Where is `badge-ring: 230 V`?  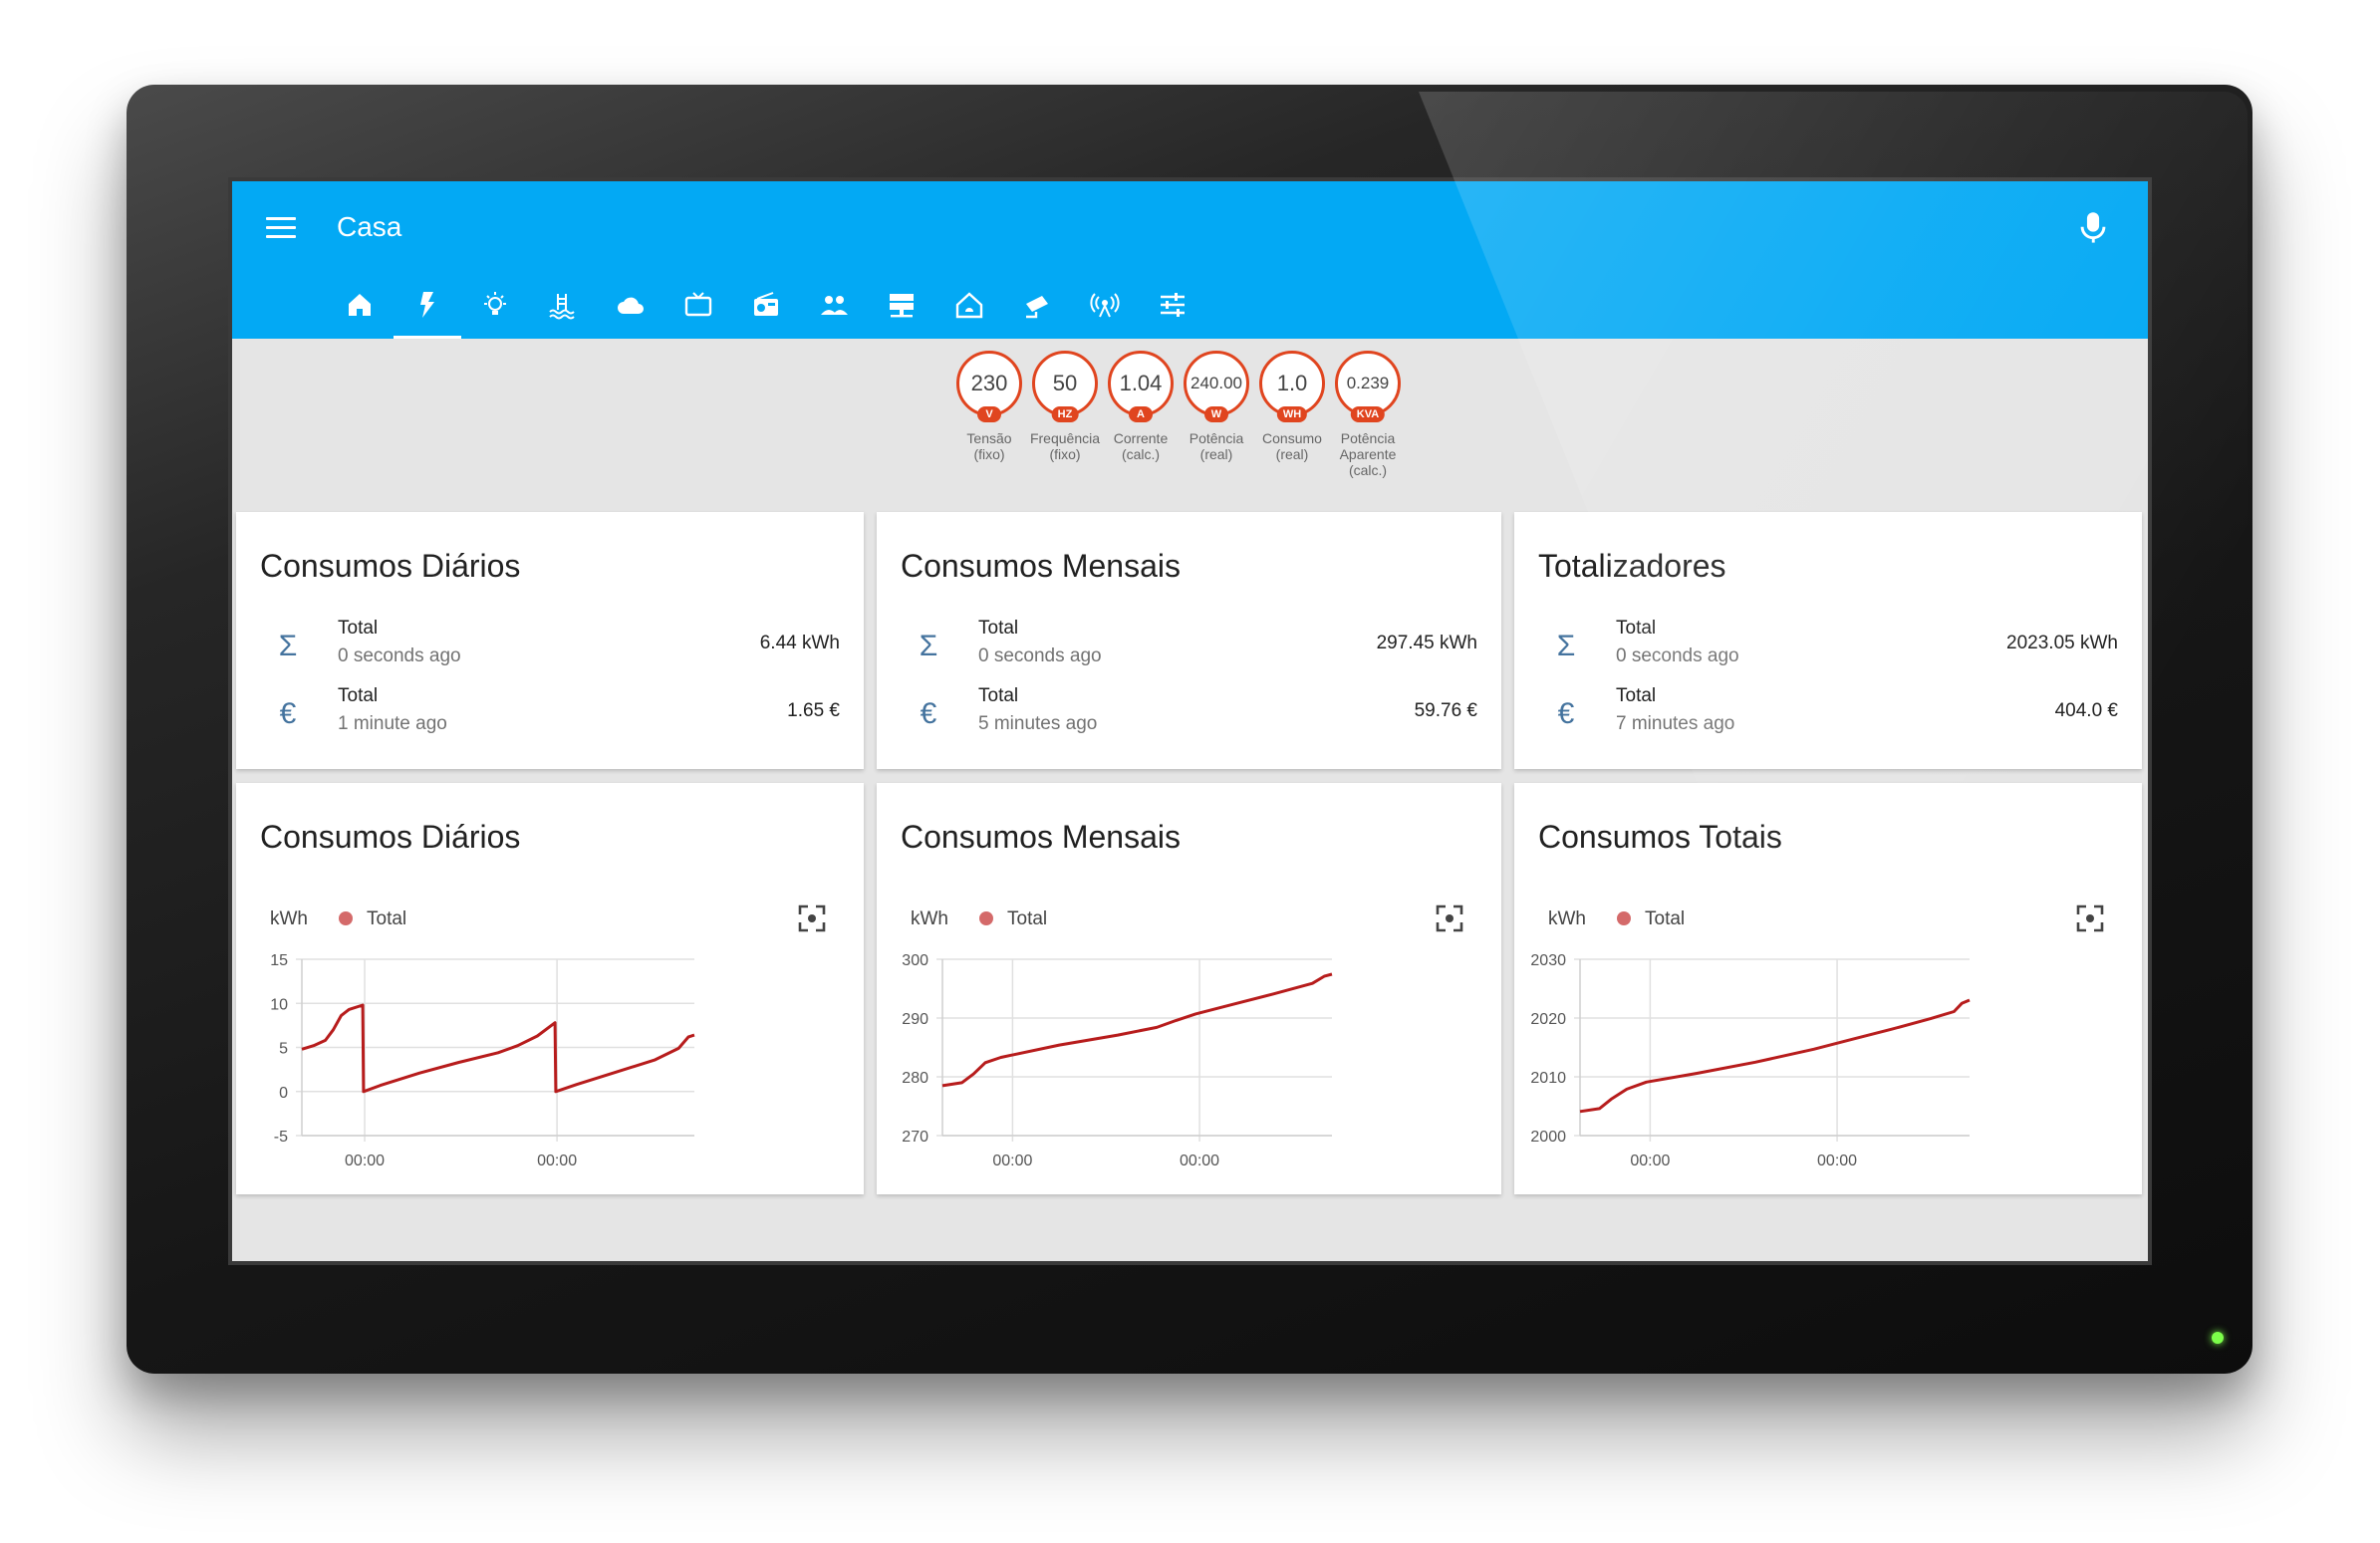 badge-ring: 230 V is located at coordinates (989, 386).